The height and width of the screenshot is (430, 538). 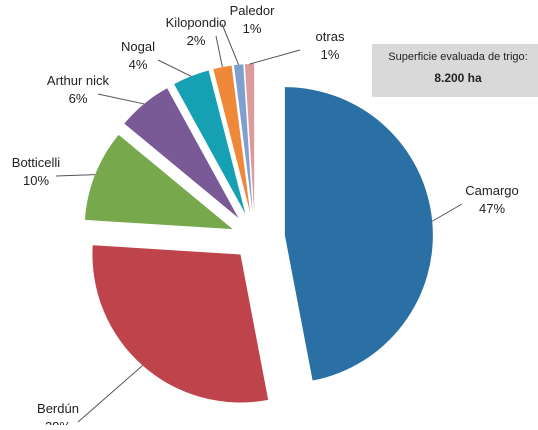 I want to click on slice-label: Arthur nick, so click(x=78, y=80).